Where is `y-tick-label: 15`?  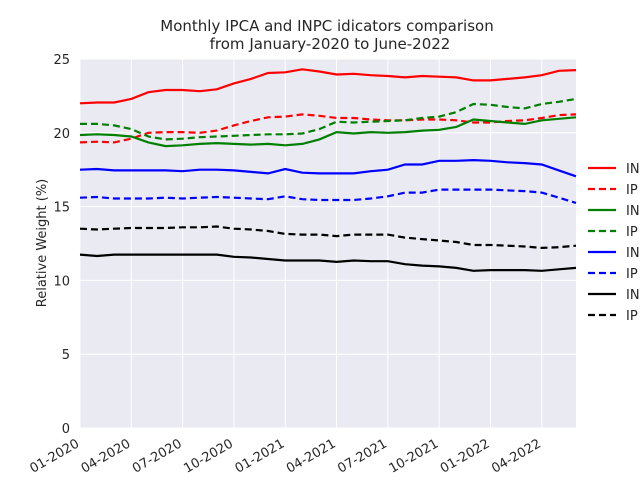 y-tick-label: 15 is located at coordinates (61, 208).